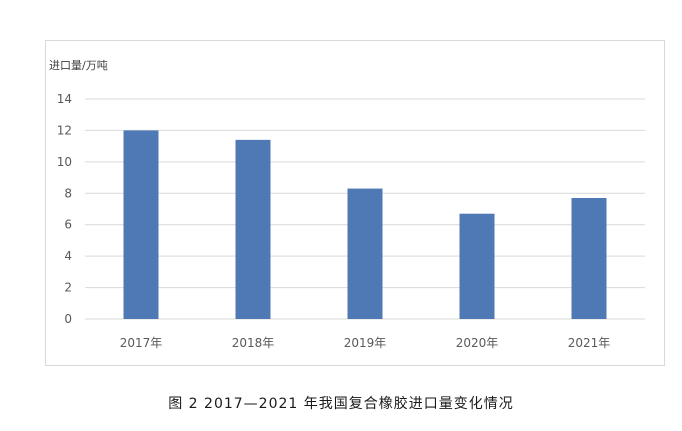 This screenshot has height=431, width=682. I want to click on x-tick-label: 2021年, so click(589, 343).